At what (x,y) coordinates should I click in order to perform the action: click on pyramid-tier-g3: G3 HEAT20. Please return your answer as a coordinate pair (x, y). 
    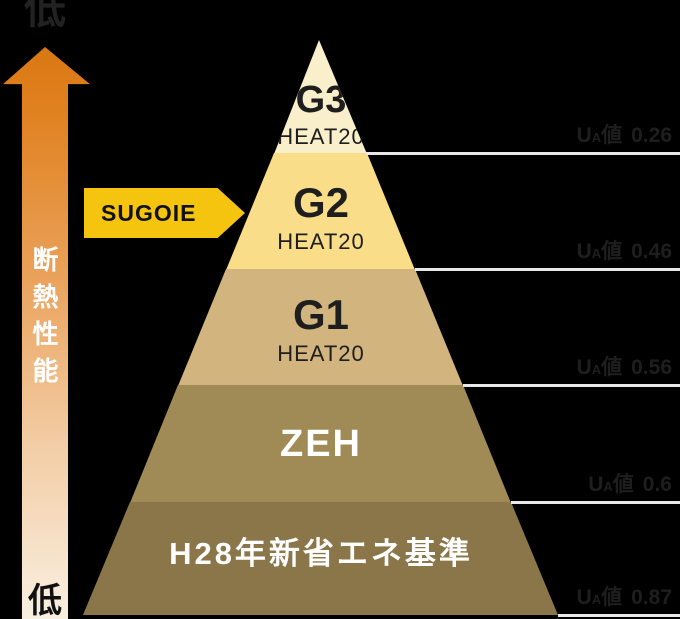
    Looking at the image, I should click on (320, 97).